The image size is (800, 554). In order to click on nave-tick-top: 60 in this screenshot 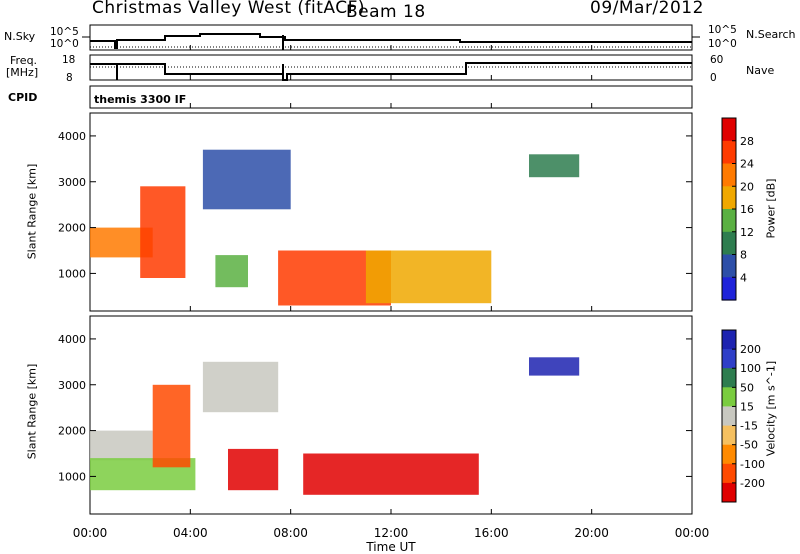, I will do `click(717, 60)`.